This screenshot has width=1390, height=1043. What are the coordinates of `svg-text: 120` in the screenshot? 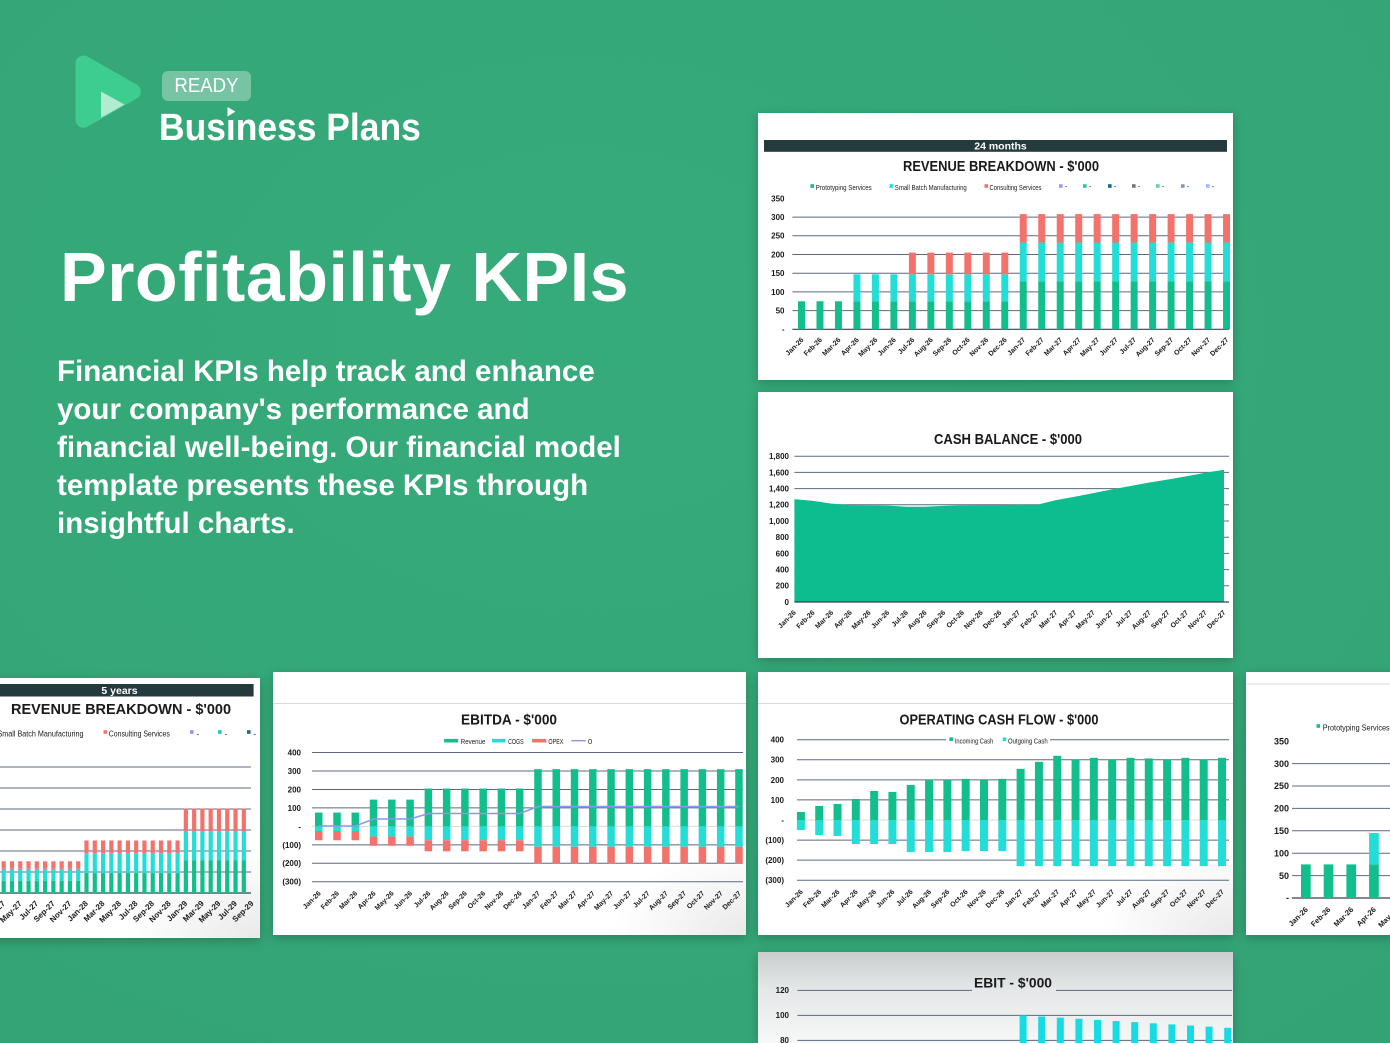 It's located at (783, 990).